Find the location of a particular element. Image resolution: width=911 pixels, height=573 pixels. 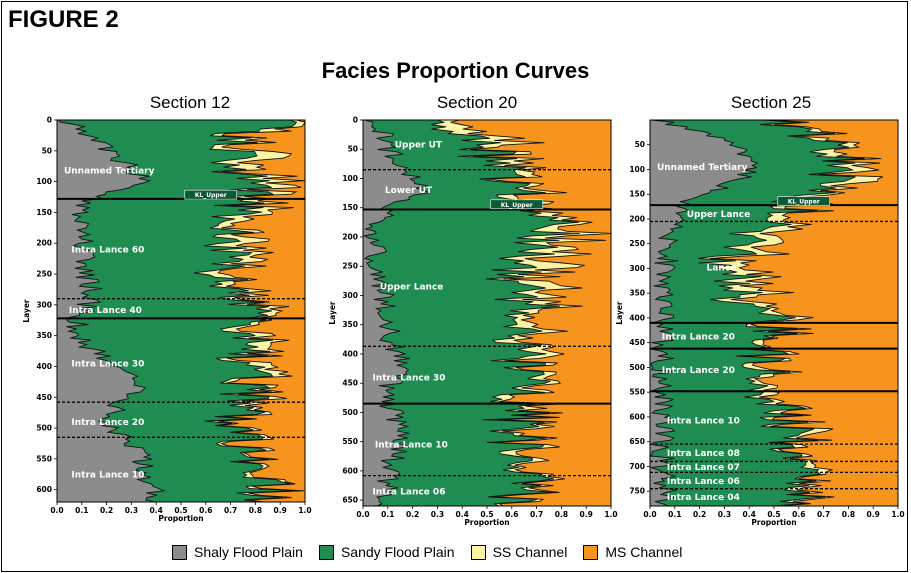

y-tick-label: 600 is located at coordinates (350, 470).